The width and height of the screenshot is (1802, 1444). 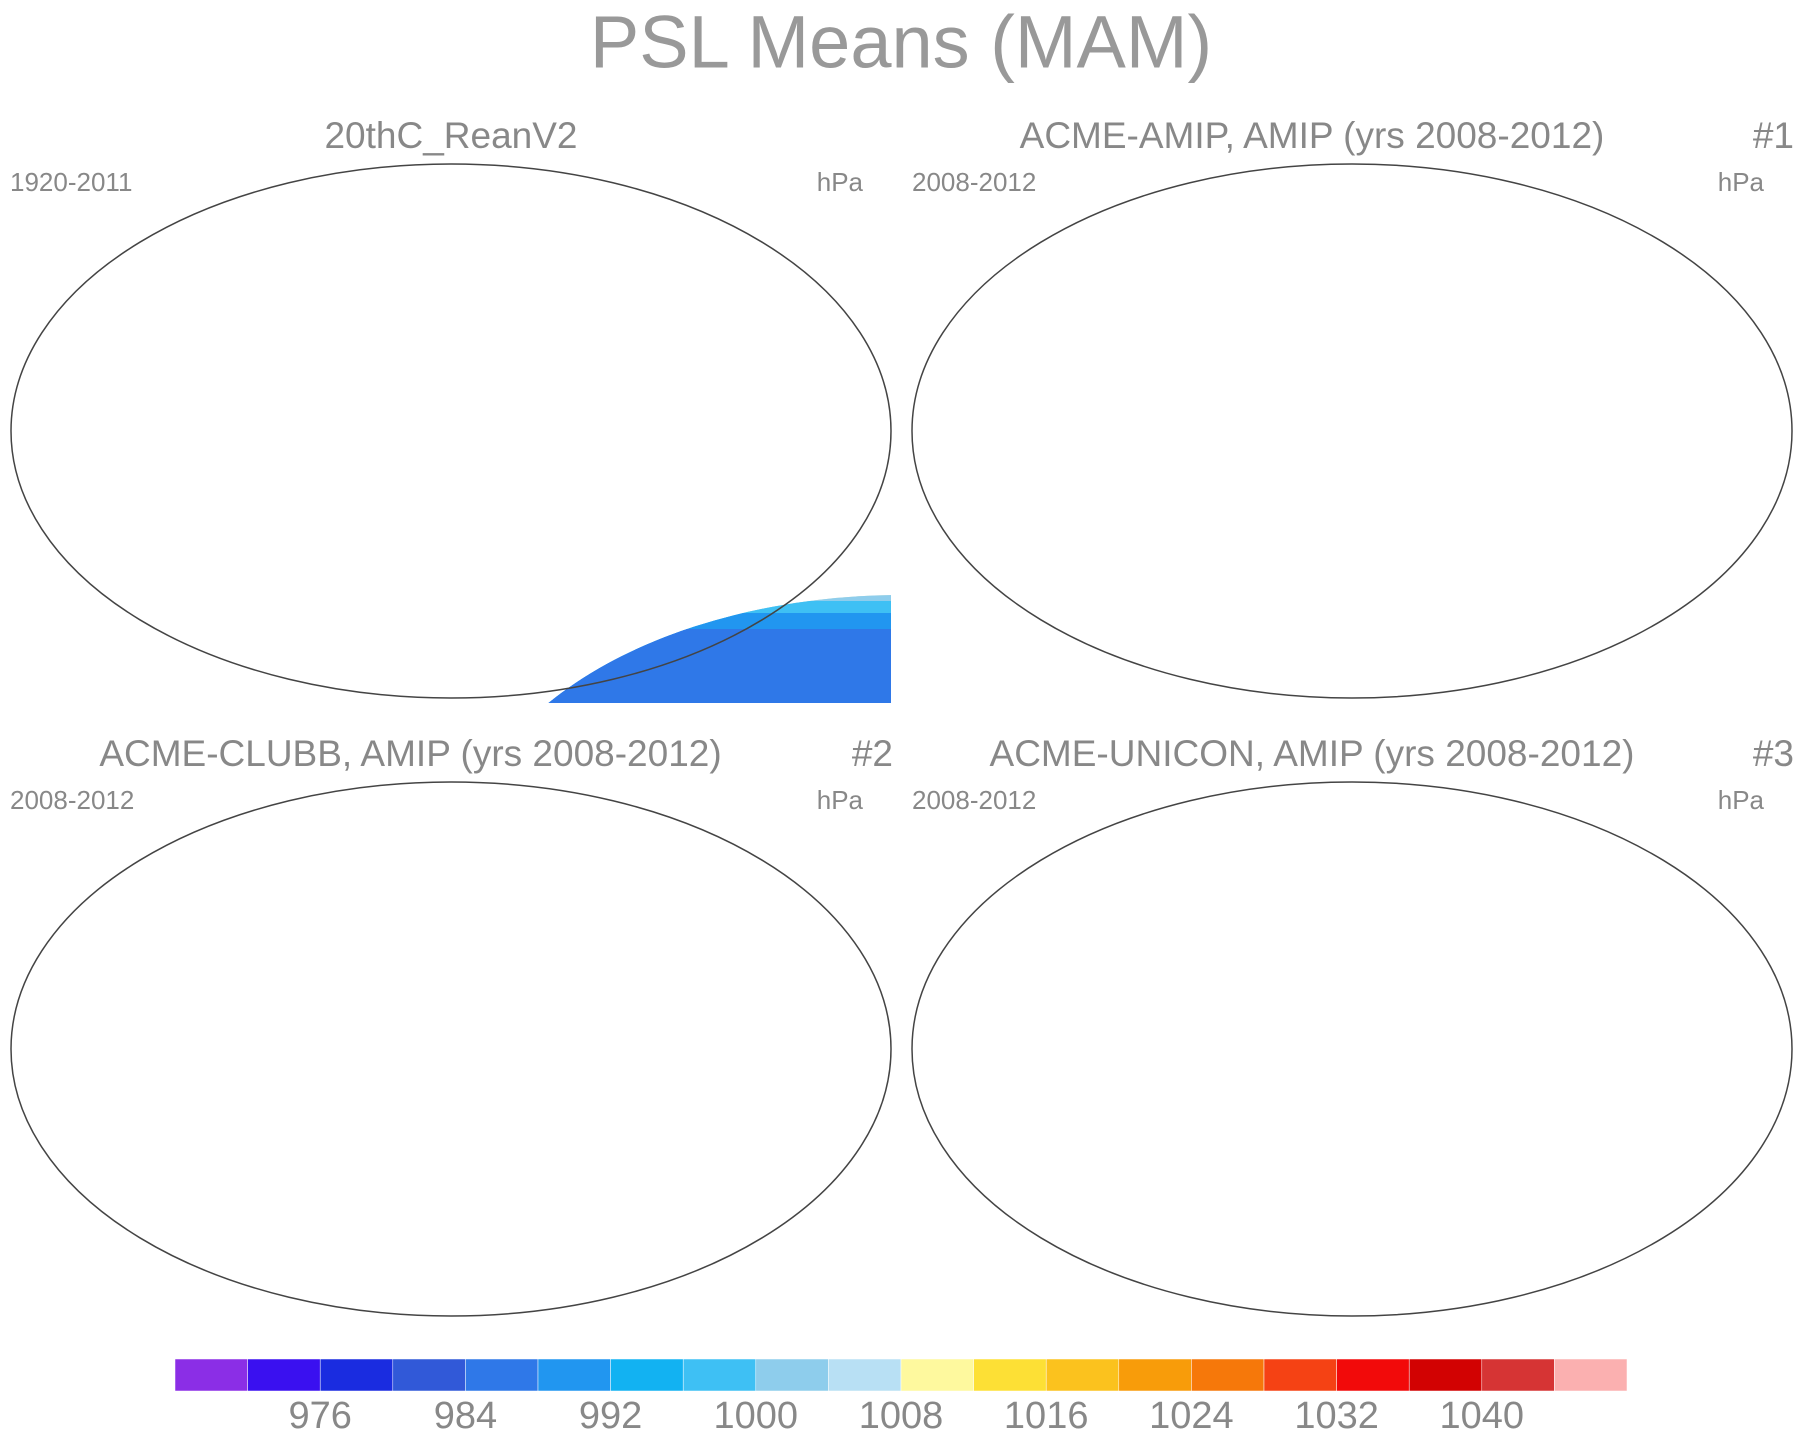 What do you see at coordinates (1046, 1416) in the screenshot?
I see `colorbar-label: 1016` at bounding box center [1046, 1416].